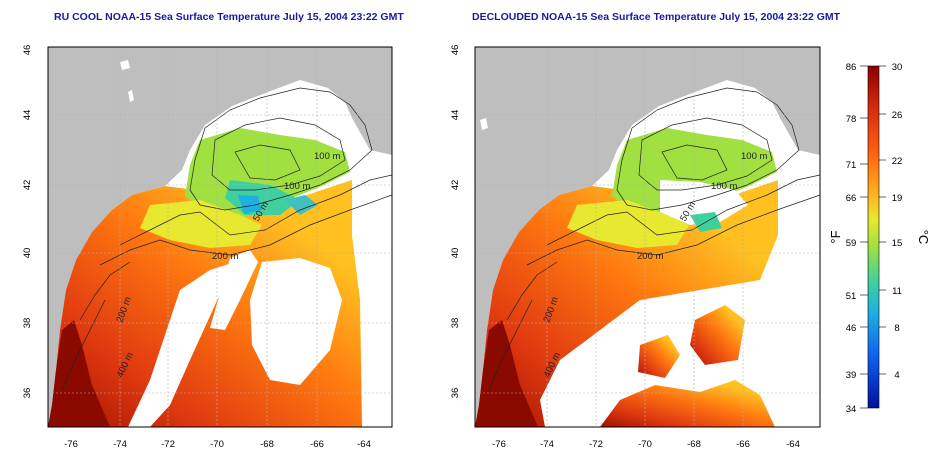 This screenshot has height=475, width=950. I want to click on colorbar-f-tick: 51, so click(851, 296).